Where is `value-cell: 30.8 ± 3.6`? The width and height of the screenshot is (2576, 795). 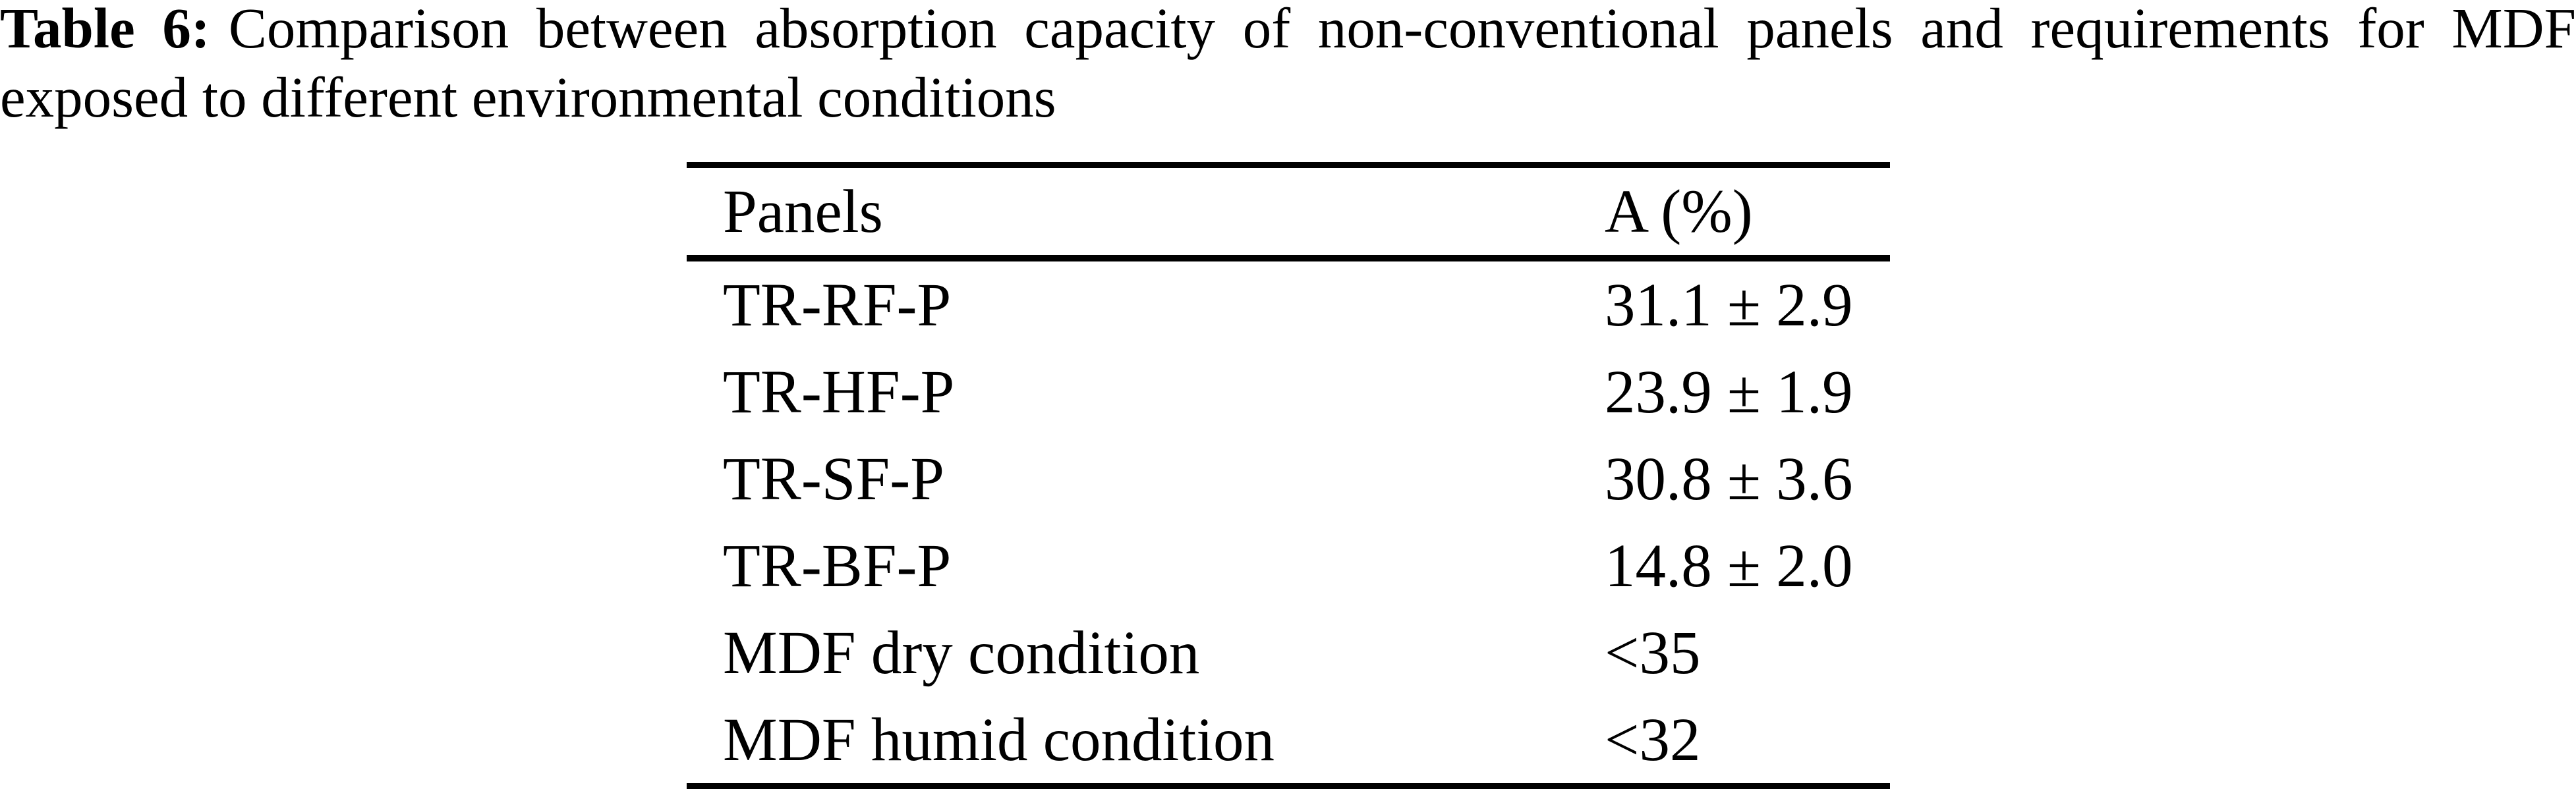
value-cell: 30.8 ± 3.6 is located at coordinates (1729, 479).